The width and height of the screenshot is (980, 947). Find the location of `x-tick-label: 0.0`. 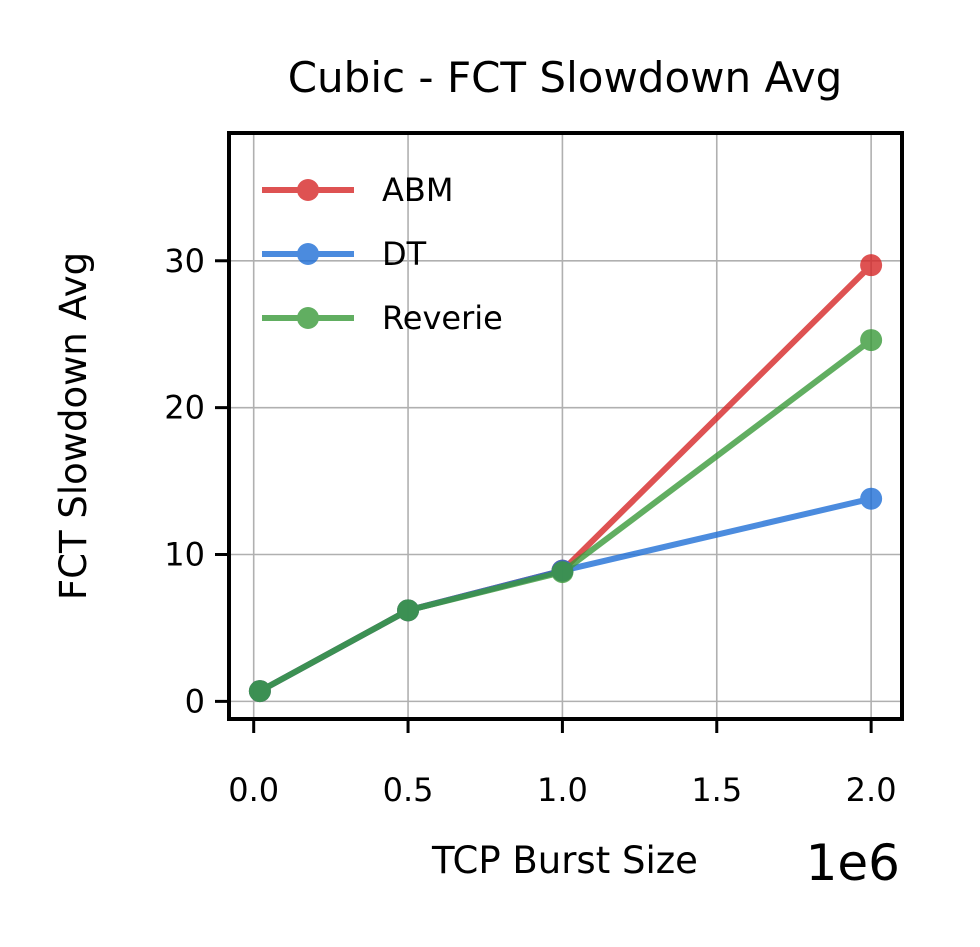

x-tick-label: 0.0 is located at coordinates (253, 790).